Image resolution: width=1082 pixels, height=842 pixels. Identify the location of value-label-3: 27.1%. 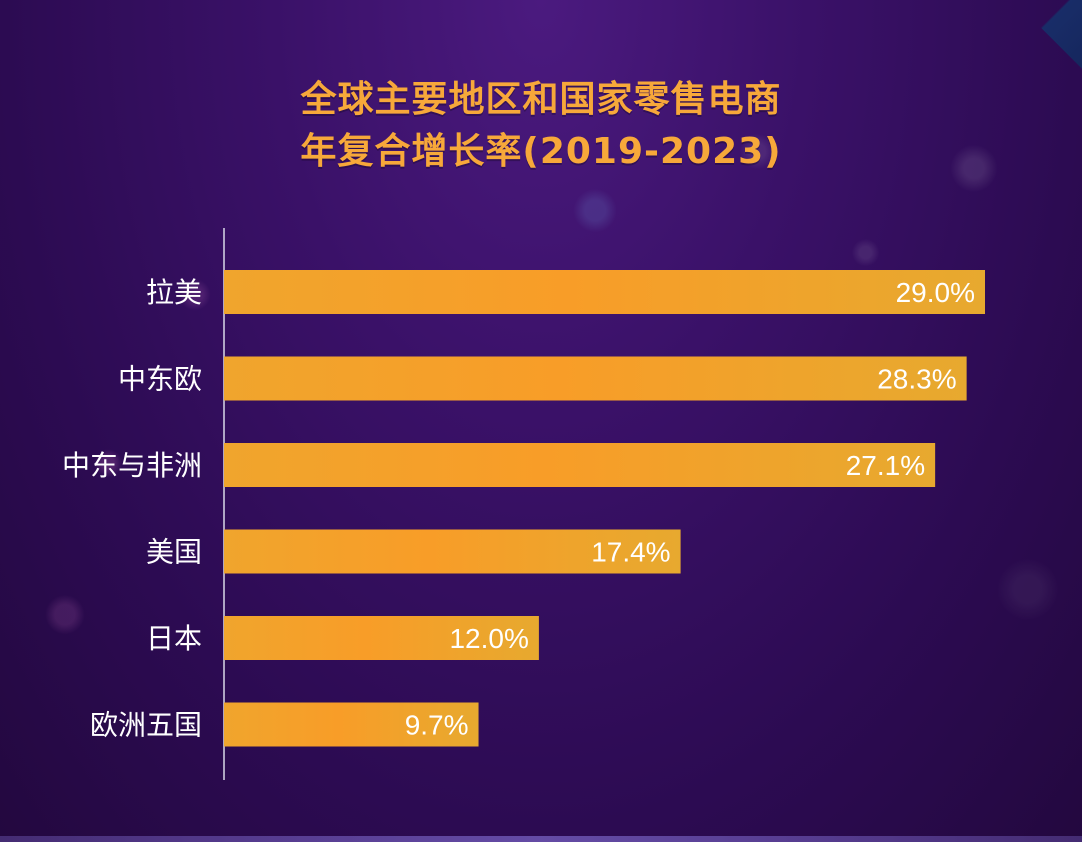
(885, 465).